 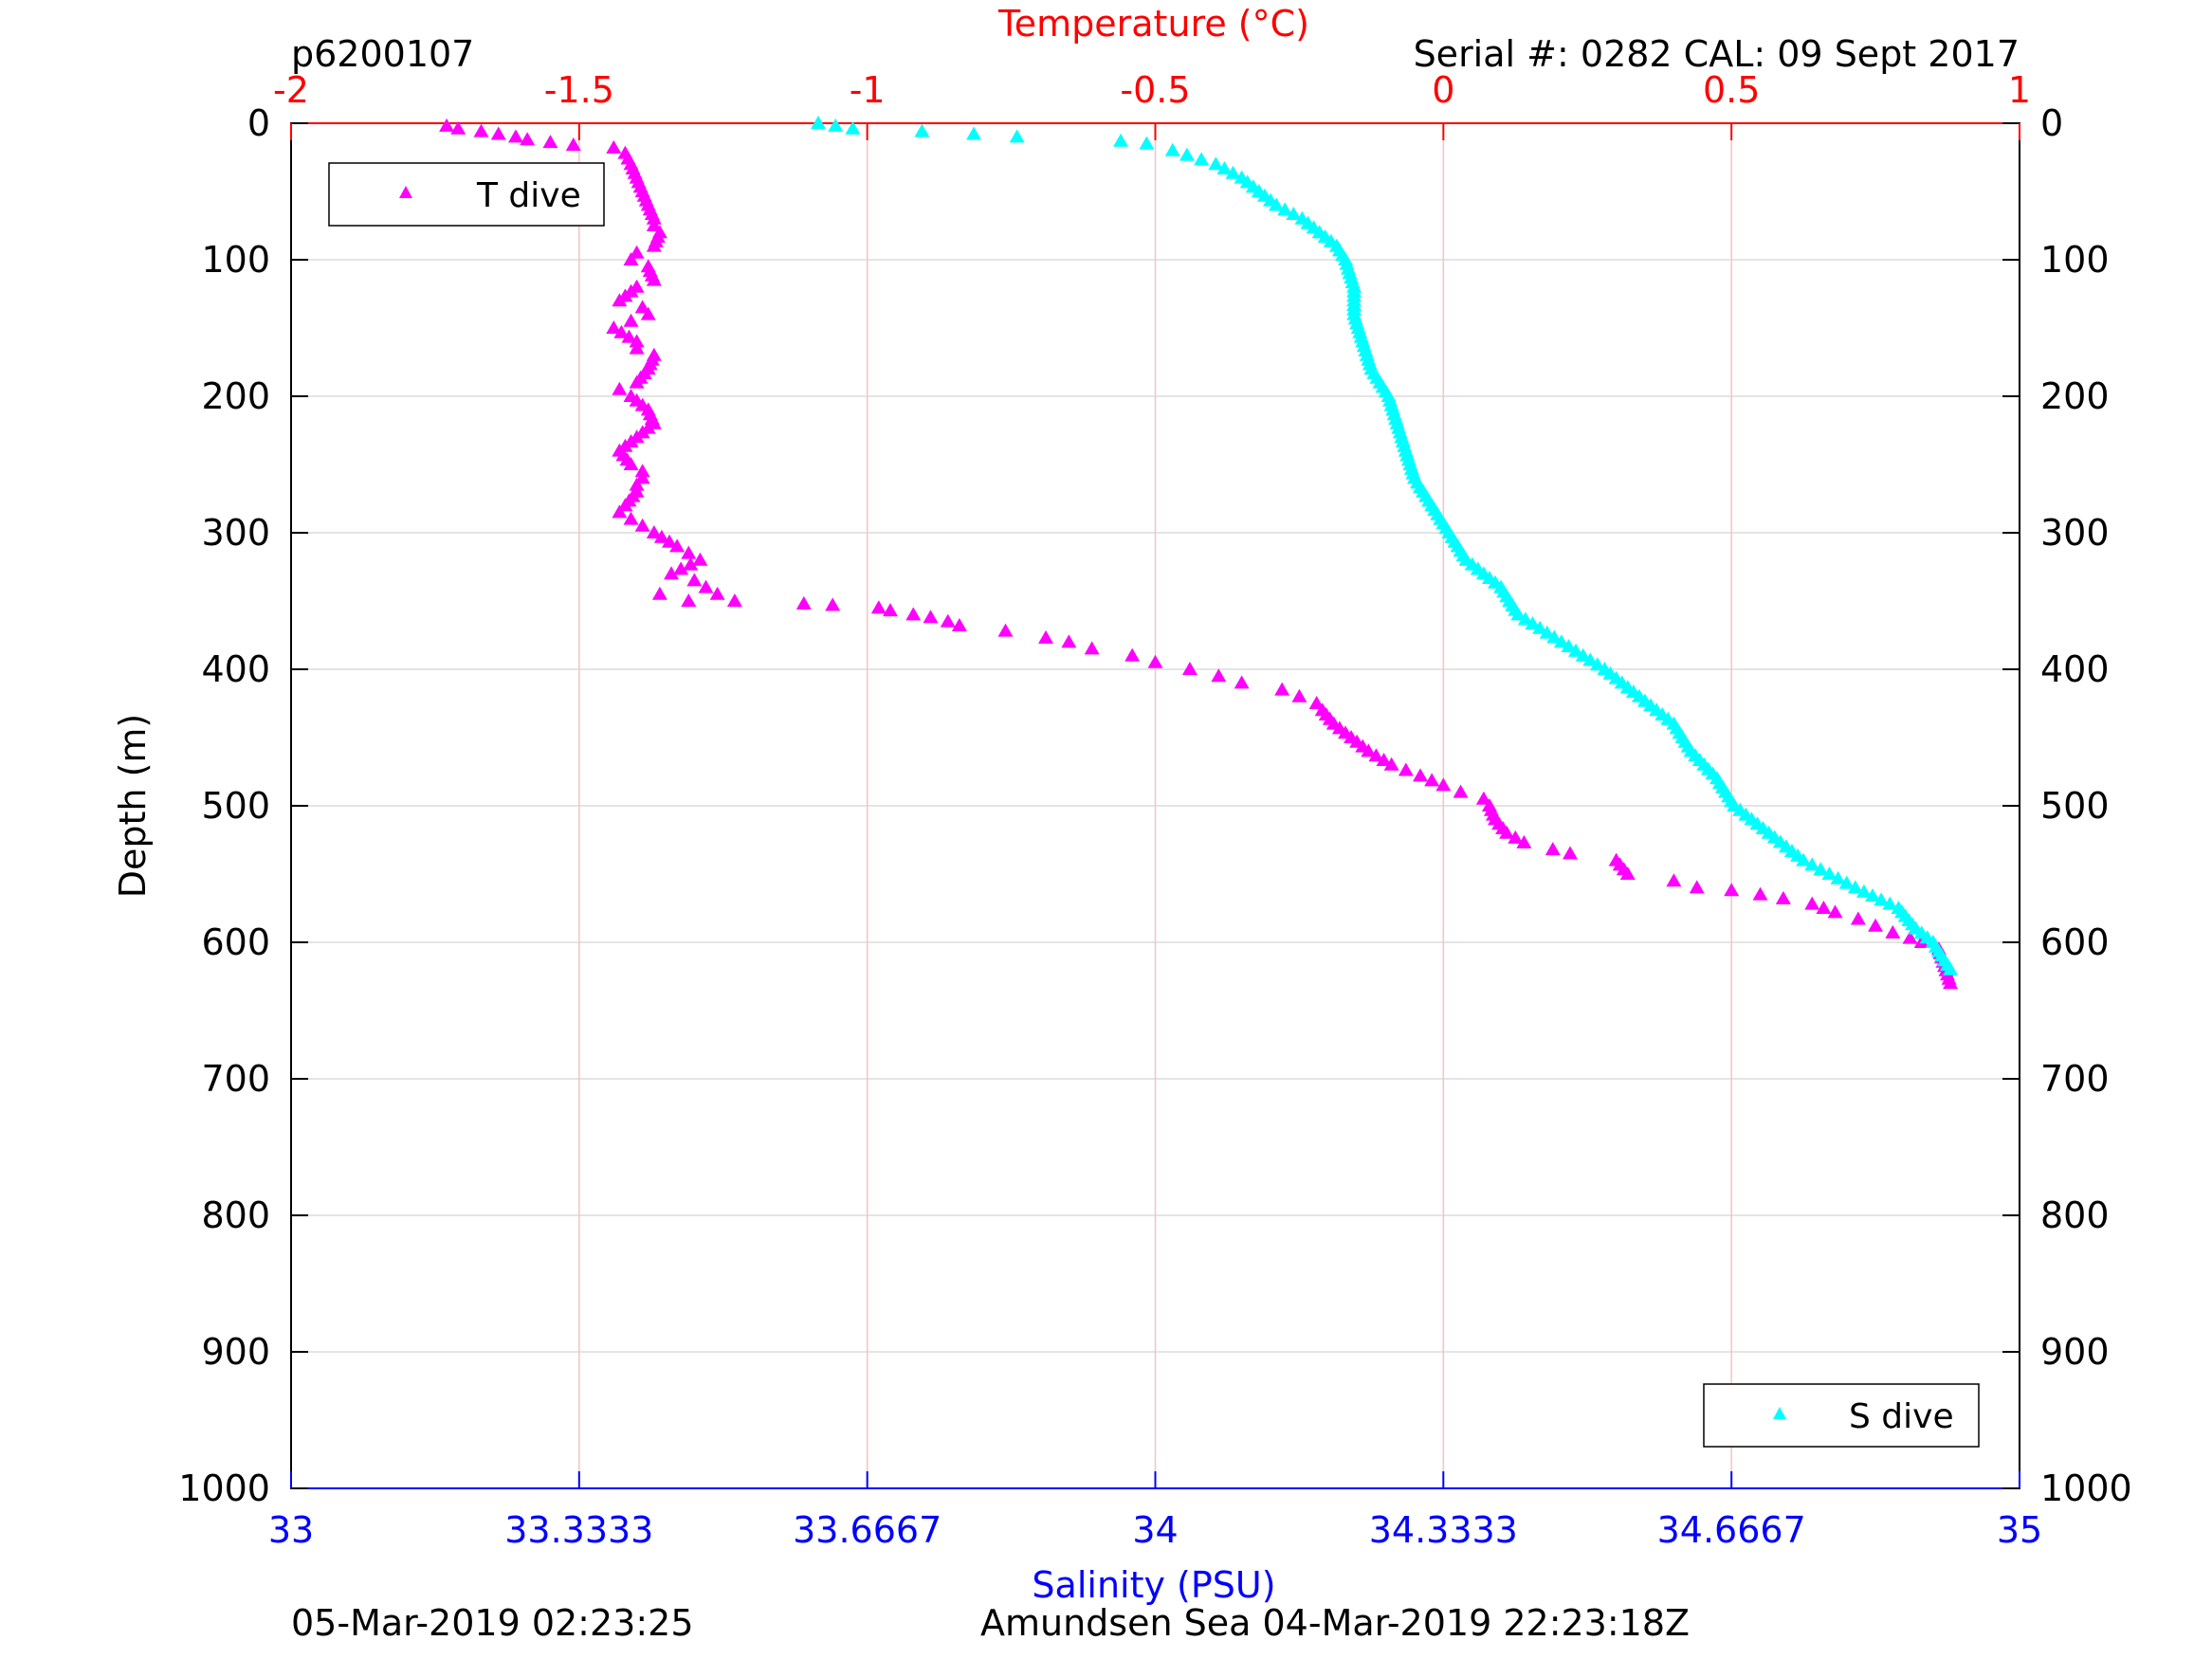 I want to click on depth-axis-title: Depth (m), so click(x=133, y=806).